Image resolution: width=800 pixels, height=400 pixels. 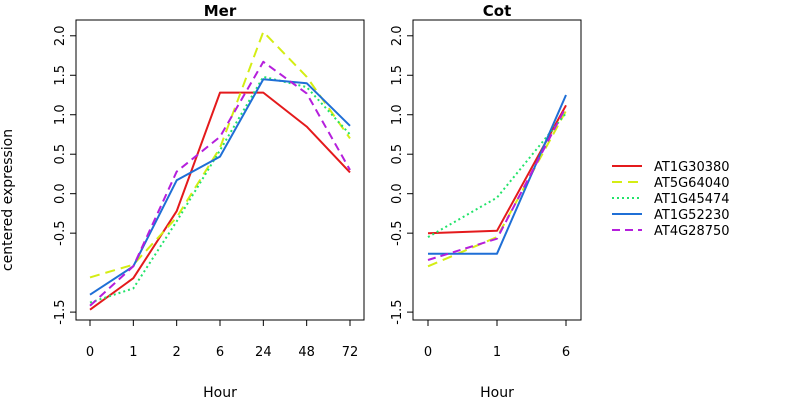 What do you see at coordinates (220, 11) in the screenshot?
I see `panel-title: Mer` at bounding box center [220, 11].